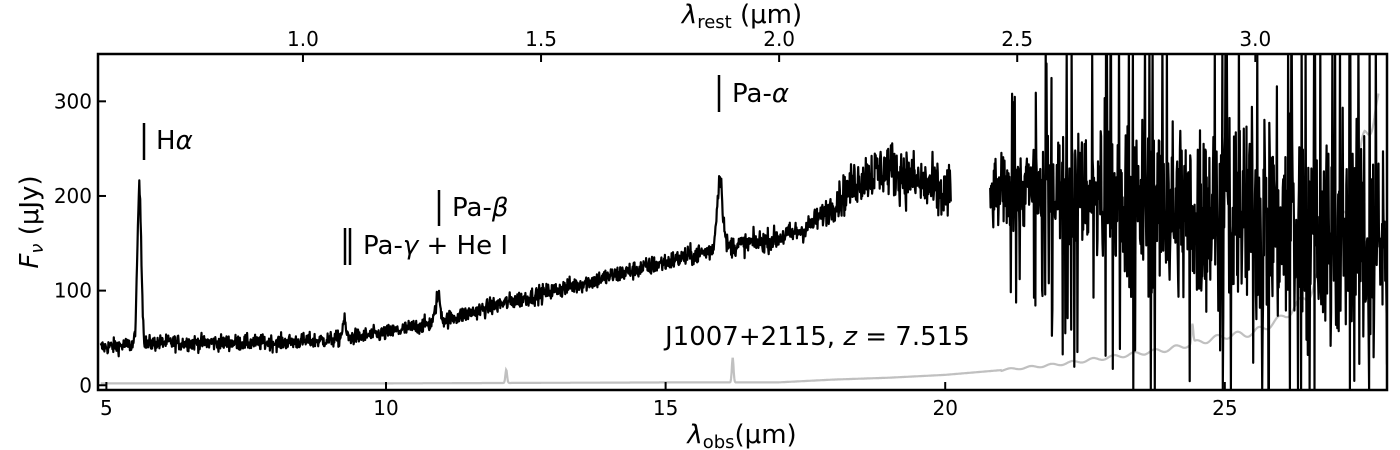  I want to click on pabeta-label: Pa-β, so click(480, 208).